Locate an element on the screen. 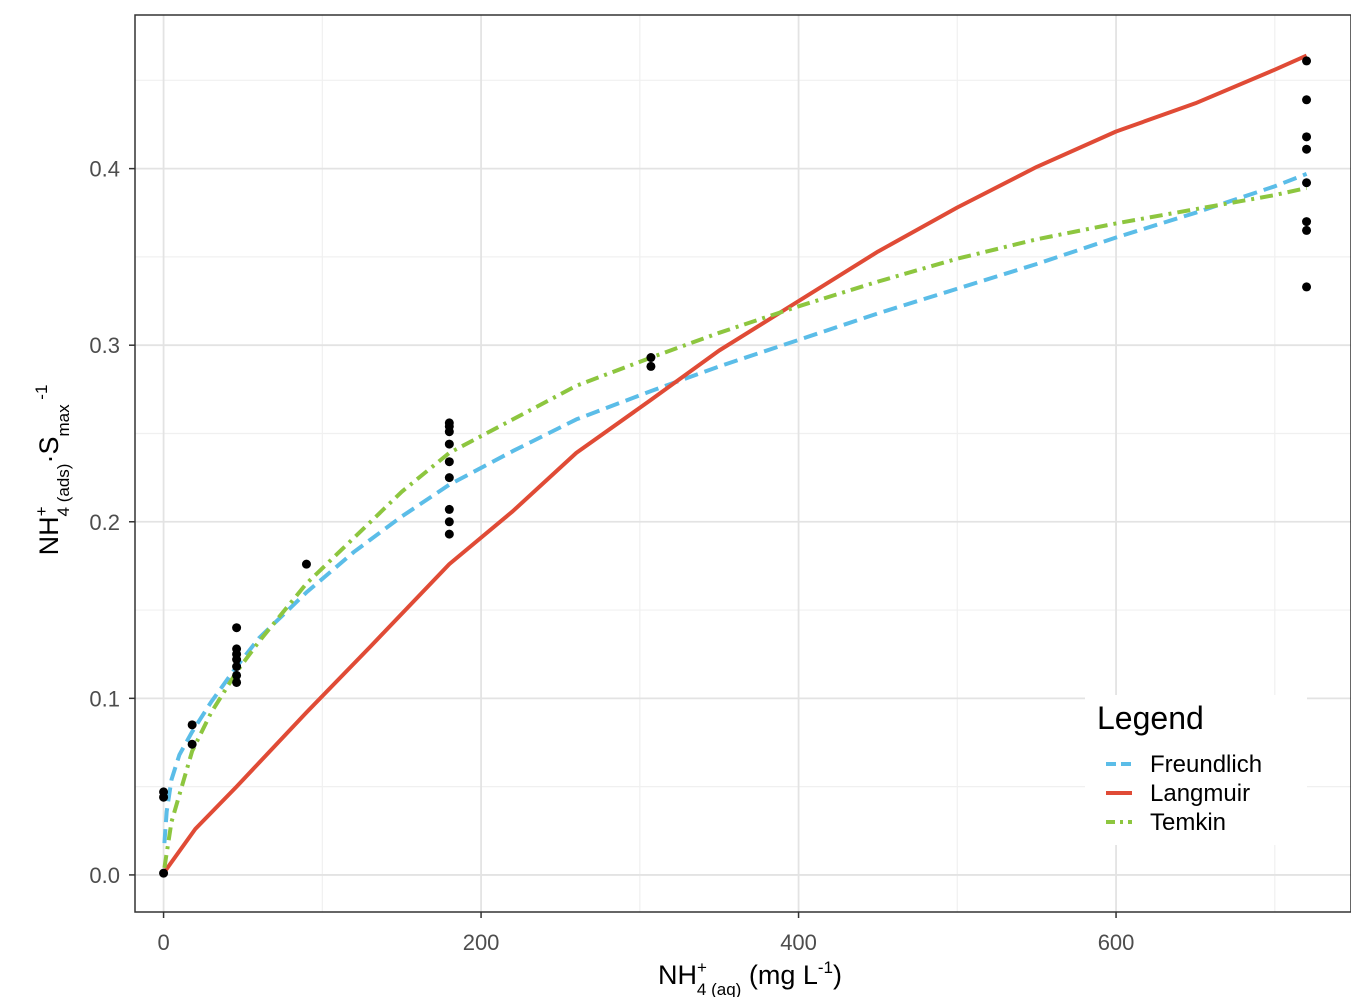 The image size is (1351, 997). y-tick-label: 0.1 is located at coordinates (104, 698).